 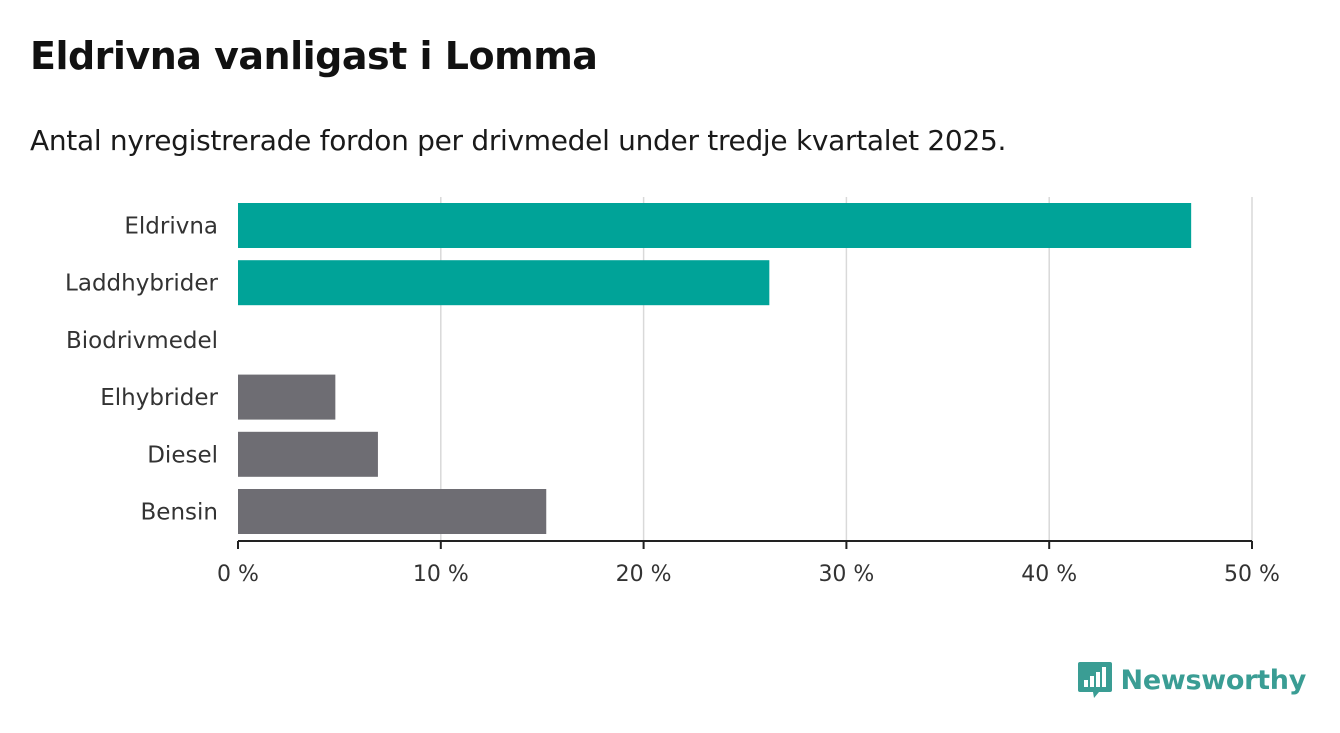 What do you see at coordinates (314, 56) in the screenshot?
I see `chart-title: Eldrivna vanligast i Lomma` at bounding box center [314, 56].